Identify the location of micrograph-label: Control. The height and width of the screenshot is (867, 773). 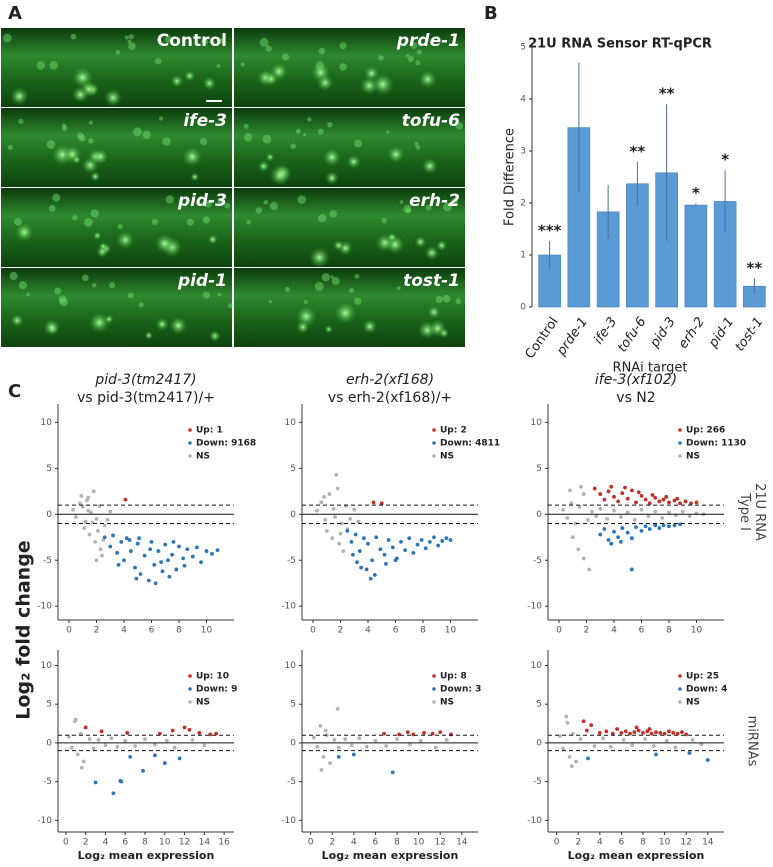
(192, 41).